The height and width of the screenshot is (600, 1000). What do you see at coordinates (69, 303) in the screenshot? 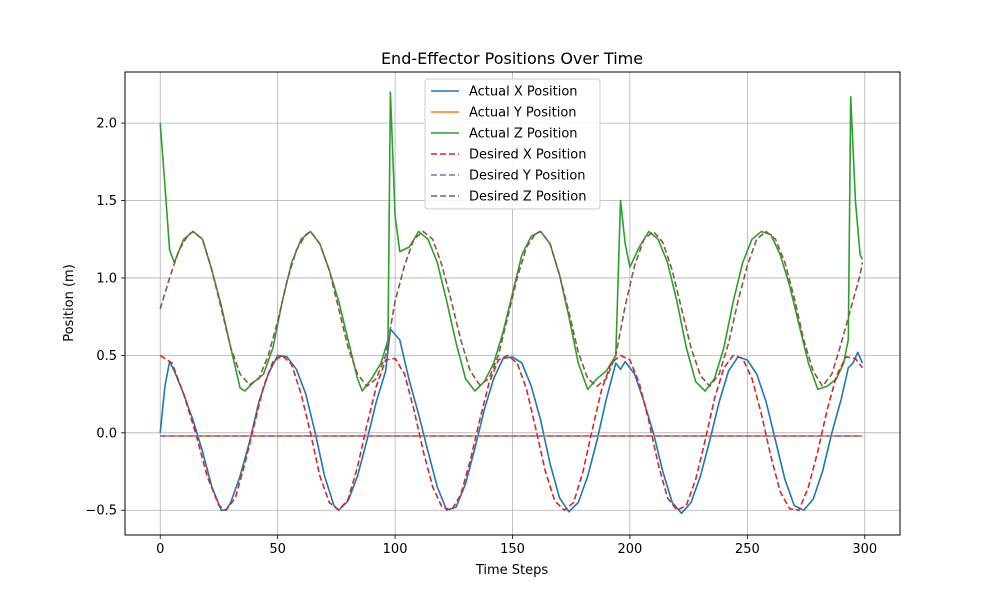
I see `y-axis-label: Position (m)` at bounding box center [69, 303].